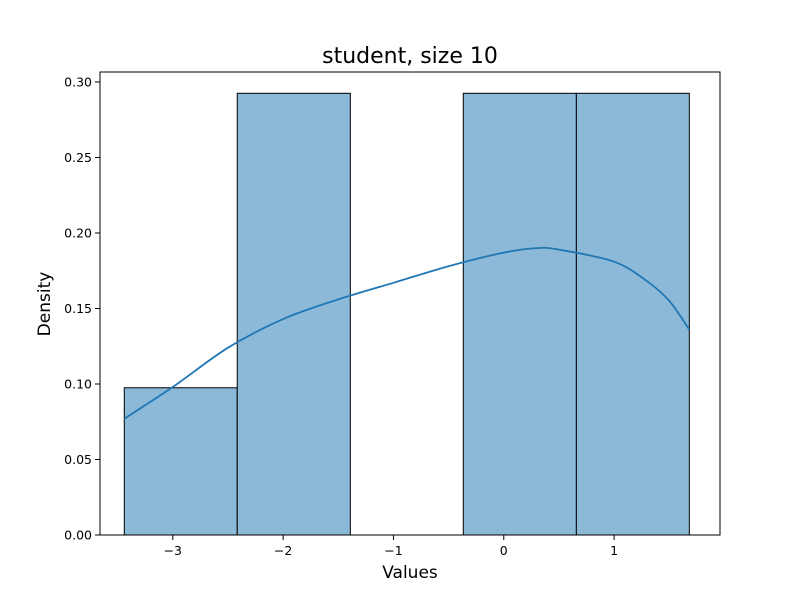  What do you see at coordinates (504, 550) in the screenshot?
I see `x-tick-label-3: 0` at bounding box center [504, 550].